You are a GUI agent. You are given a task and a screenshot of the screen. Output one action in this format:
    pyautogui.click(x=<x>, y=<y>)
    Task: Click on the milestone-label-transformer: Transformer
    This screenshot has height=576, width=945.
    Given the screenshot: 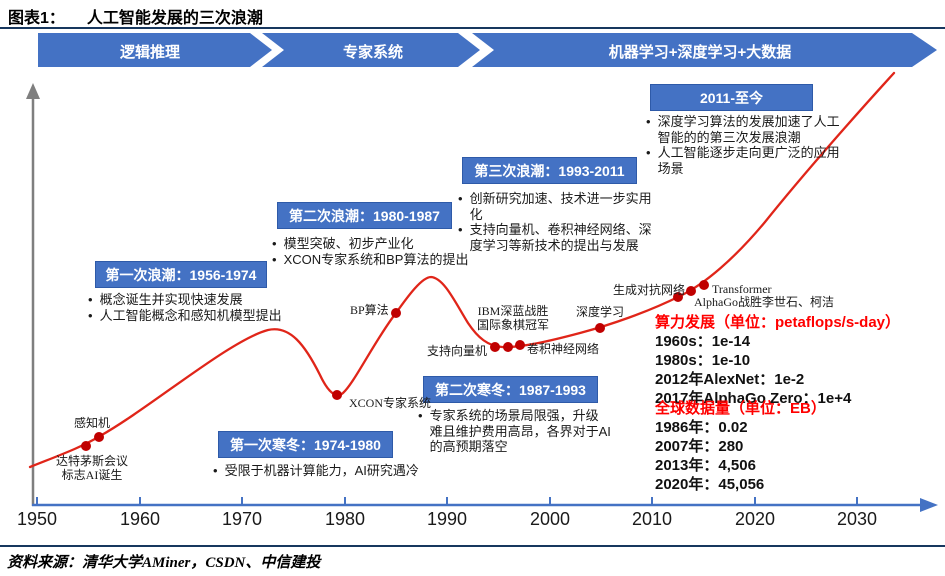 What is the action you would take?
    pyautogui.click(x=742, y=289)
    